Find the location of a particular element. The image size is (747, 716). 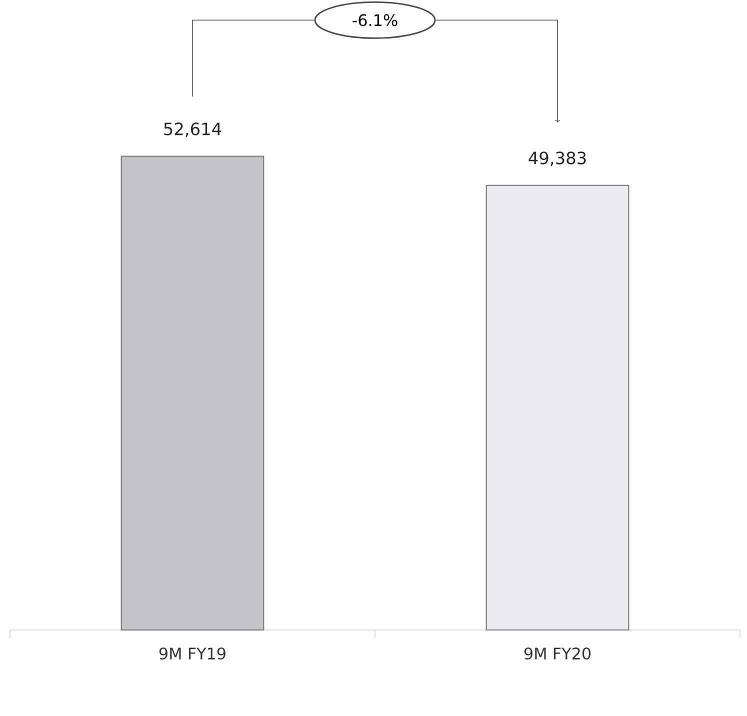

x-tick-label: 9M FY19 is located at coordinates (192, 654).